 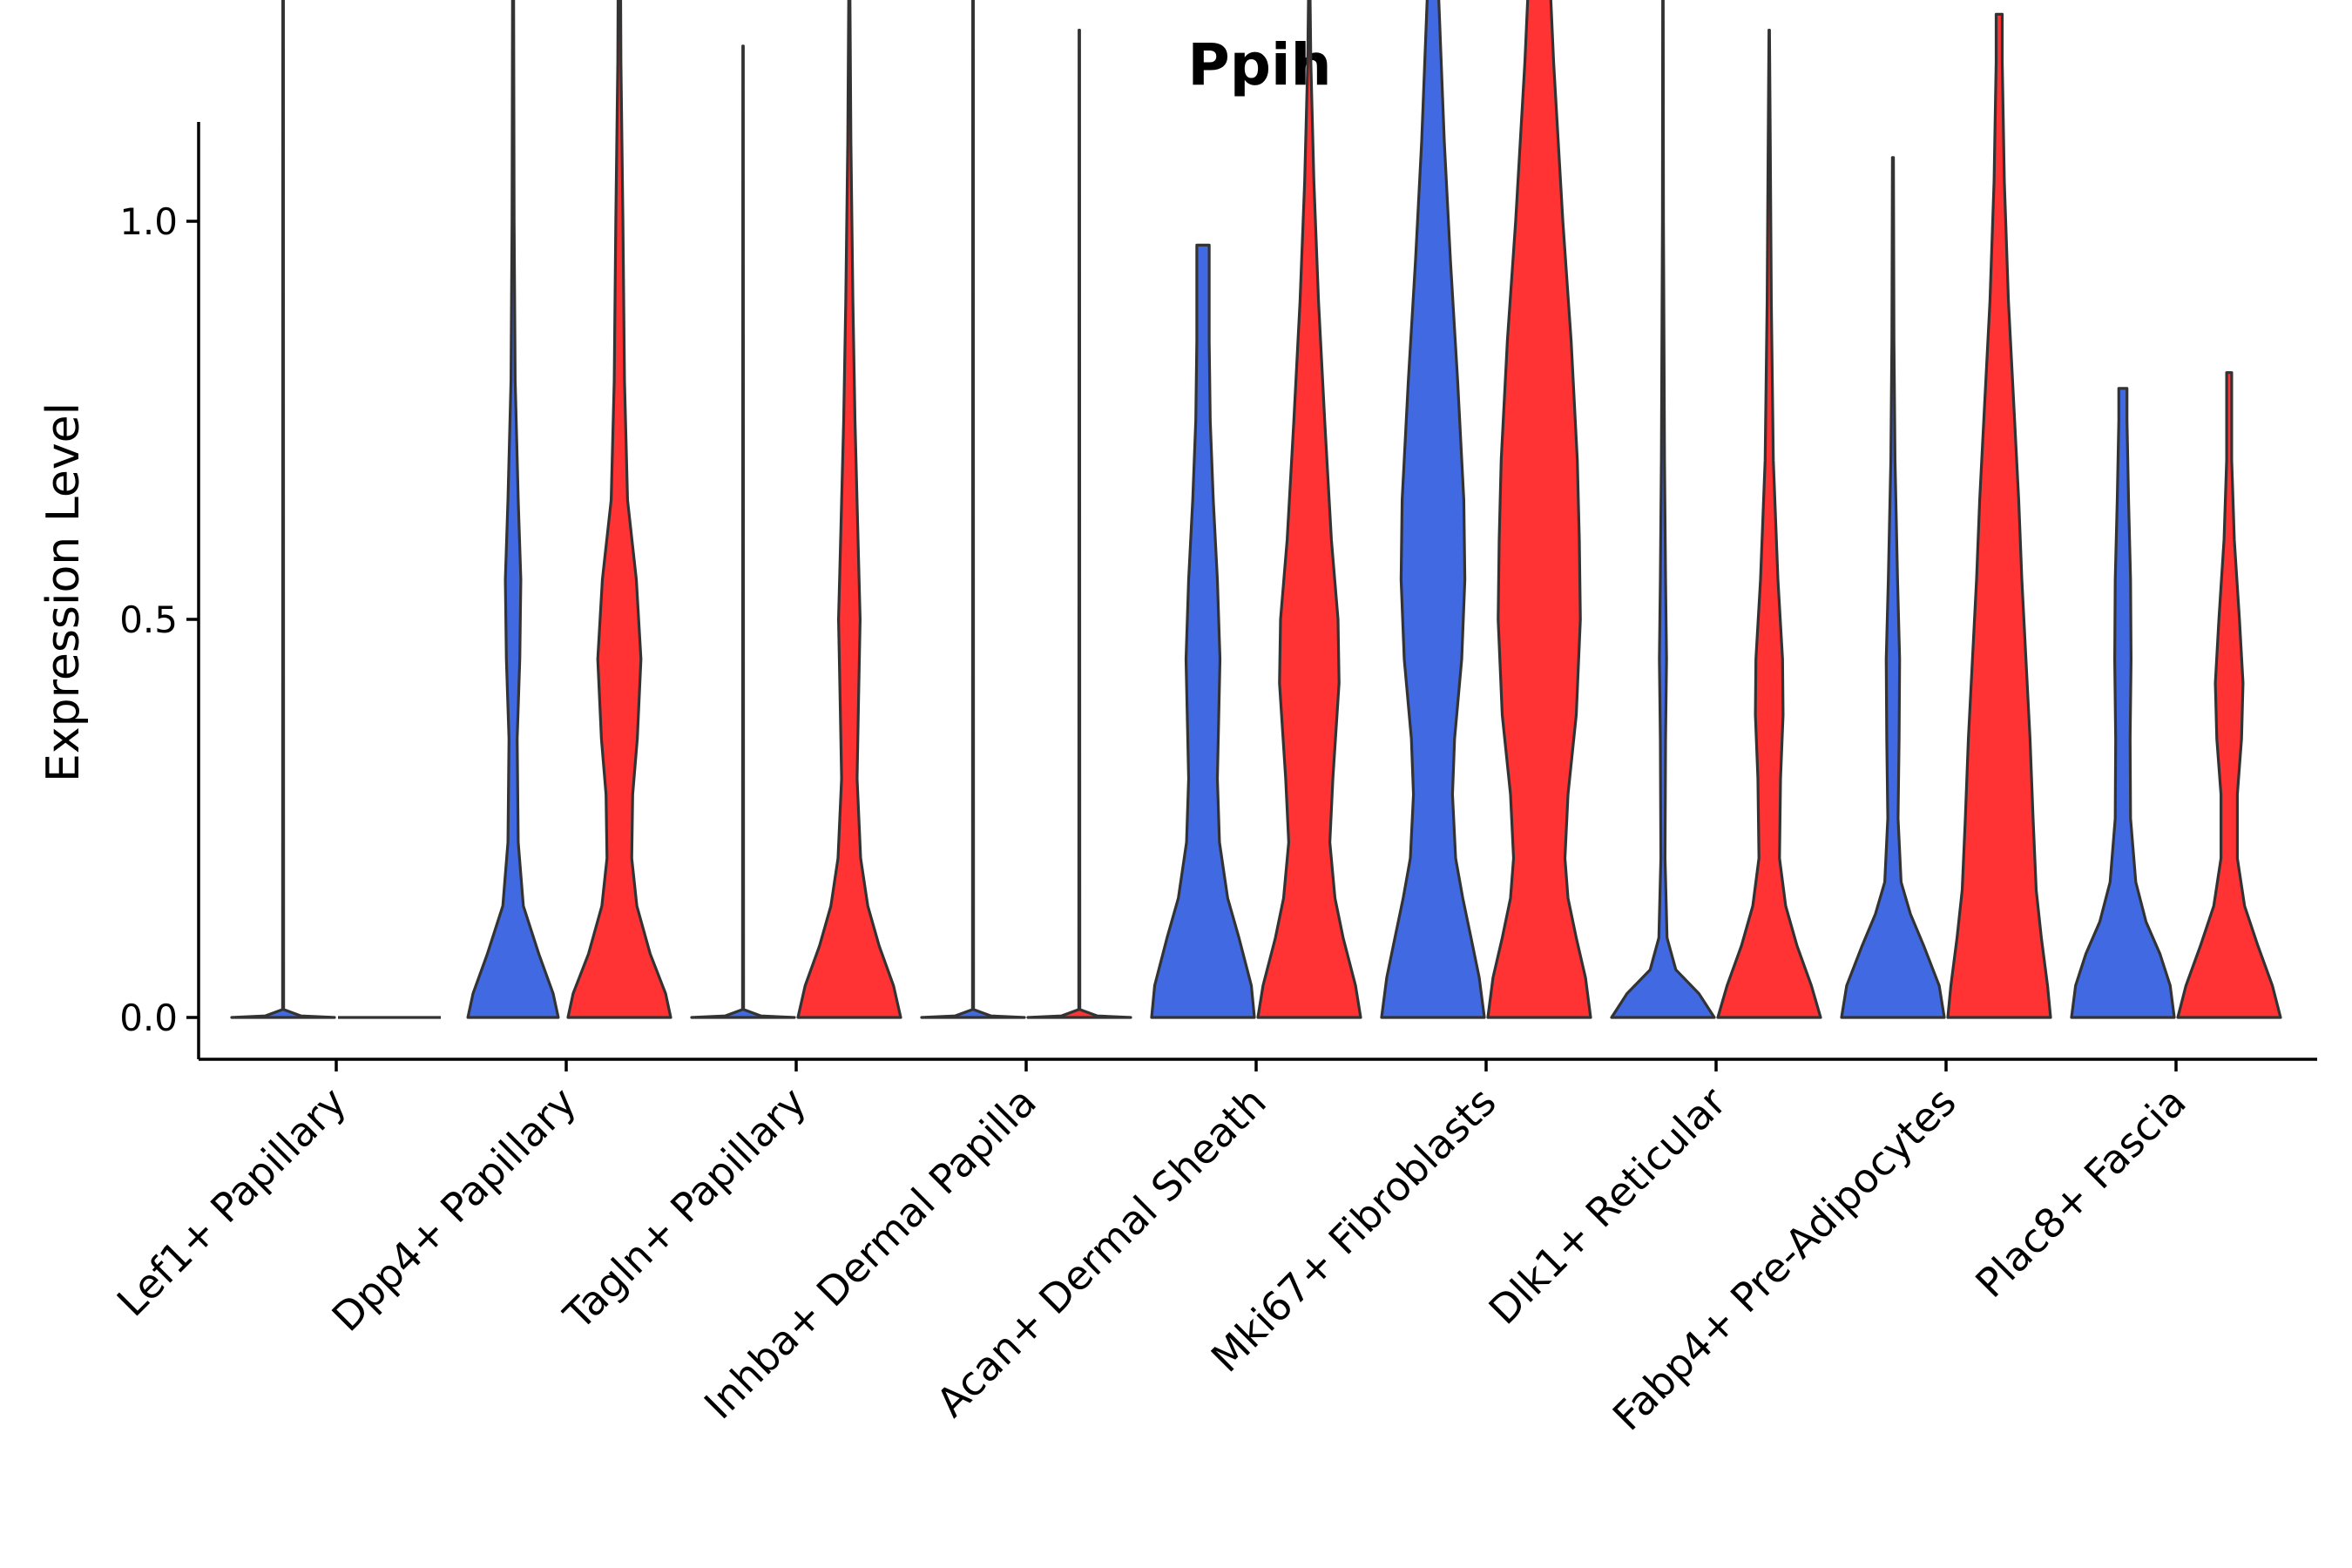 What do you see at coordinates (454, 1209) in the screenshot?
I see `x-tick-label: Dpp4+ Papillary` at bounding box center [454, 1209].